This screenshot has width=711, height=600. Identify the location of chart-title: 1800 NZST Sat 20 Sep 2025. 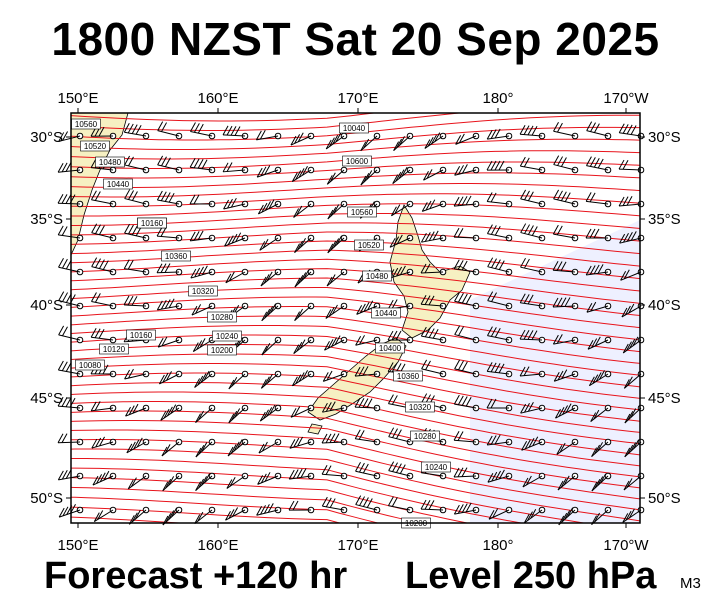
(355, 39).